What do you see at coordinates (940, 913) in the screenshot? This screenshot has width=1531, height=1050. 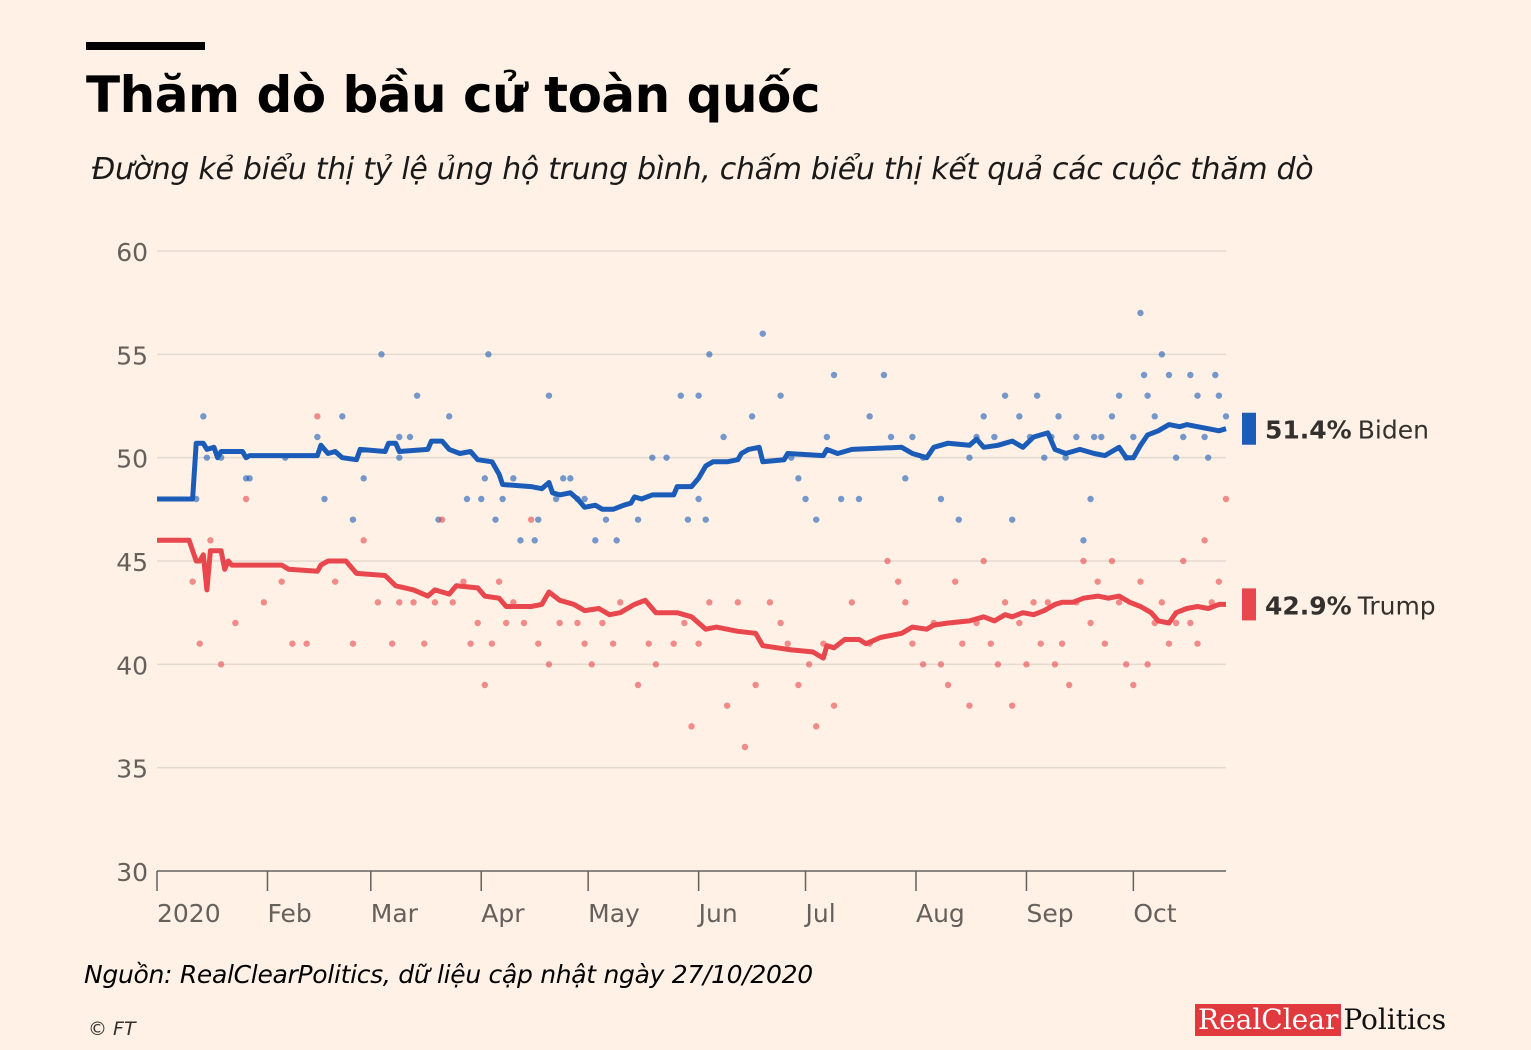 I see `x-tick-label: Aug` at bounding box center [940, 913].